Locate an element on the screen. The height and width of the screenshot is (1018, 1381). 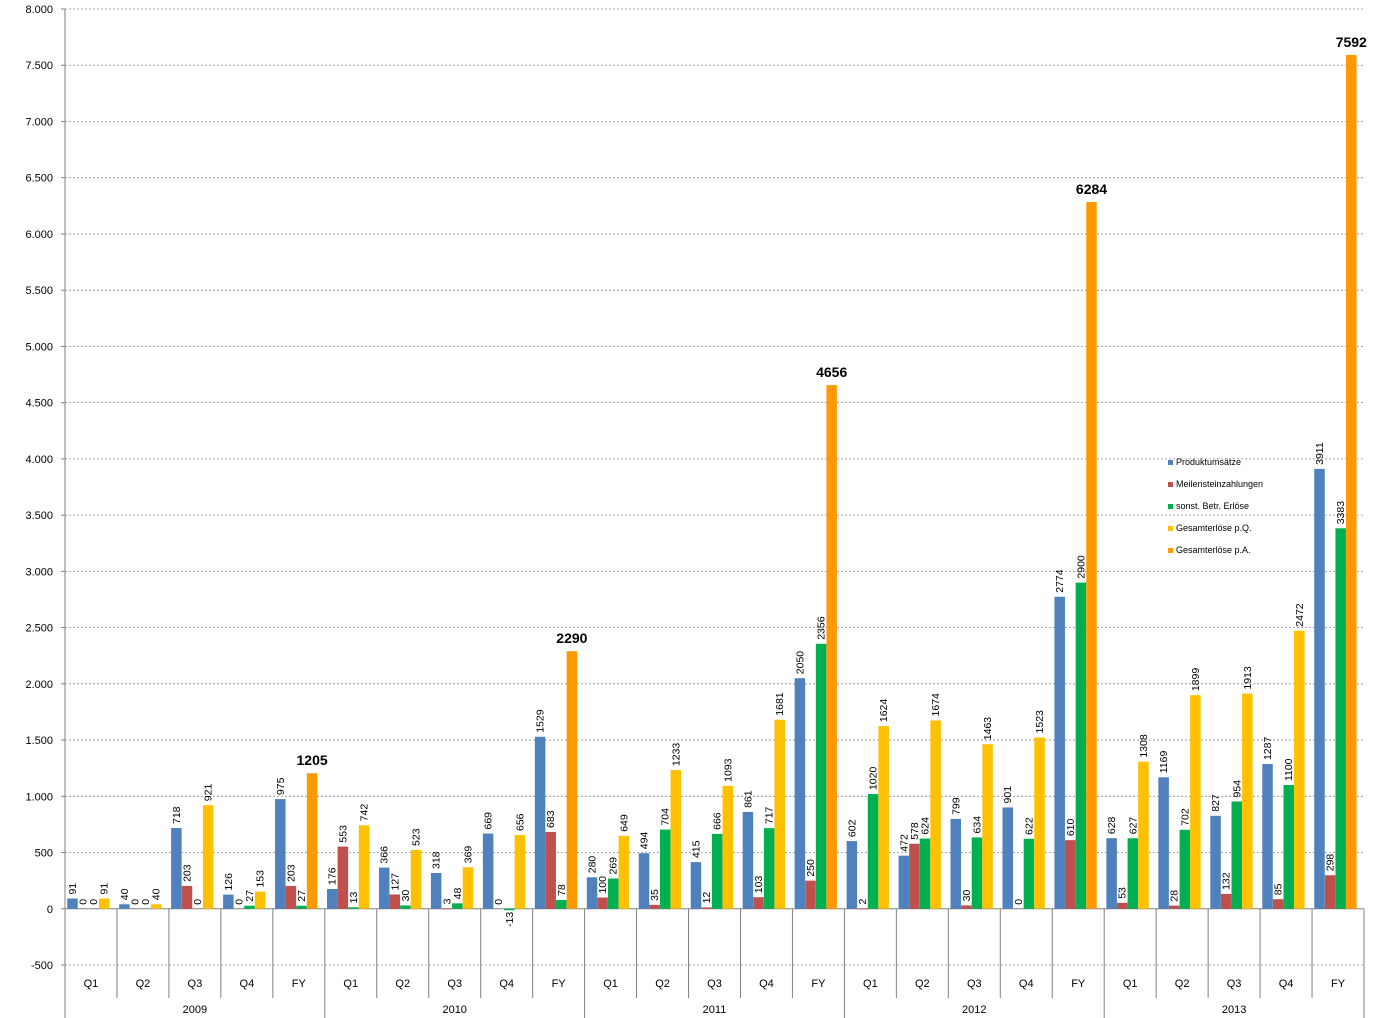
data-label: 2900 is located at coordinates (1081, 567).